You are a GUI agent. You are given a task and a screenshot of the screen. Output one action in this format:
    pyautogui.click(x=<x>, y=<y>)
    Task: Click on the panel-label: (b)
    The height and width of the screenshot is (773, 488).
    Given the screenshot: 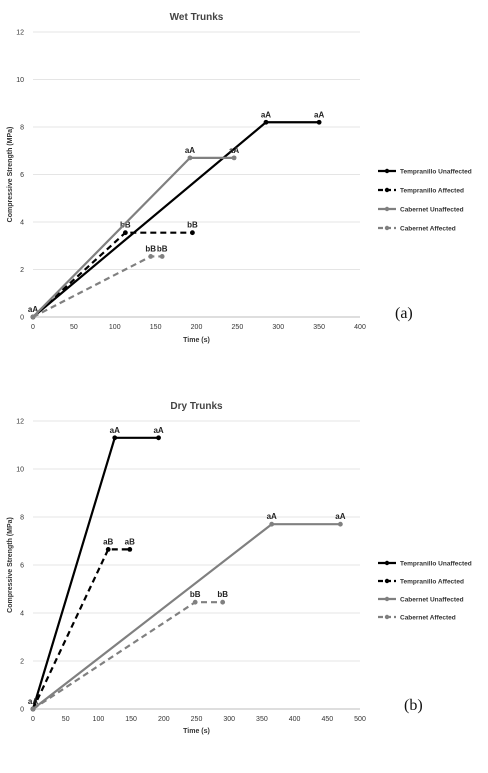 What is the action you would take?
    pyautogui.click(x=413, y=705)
    